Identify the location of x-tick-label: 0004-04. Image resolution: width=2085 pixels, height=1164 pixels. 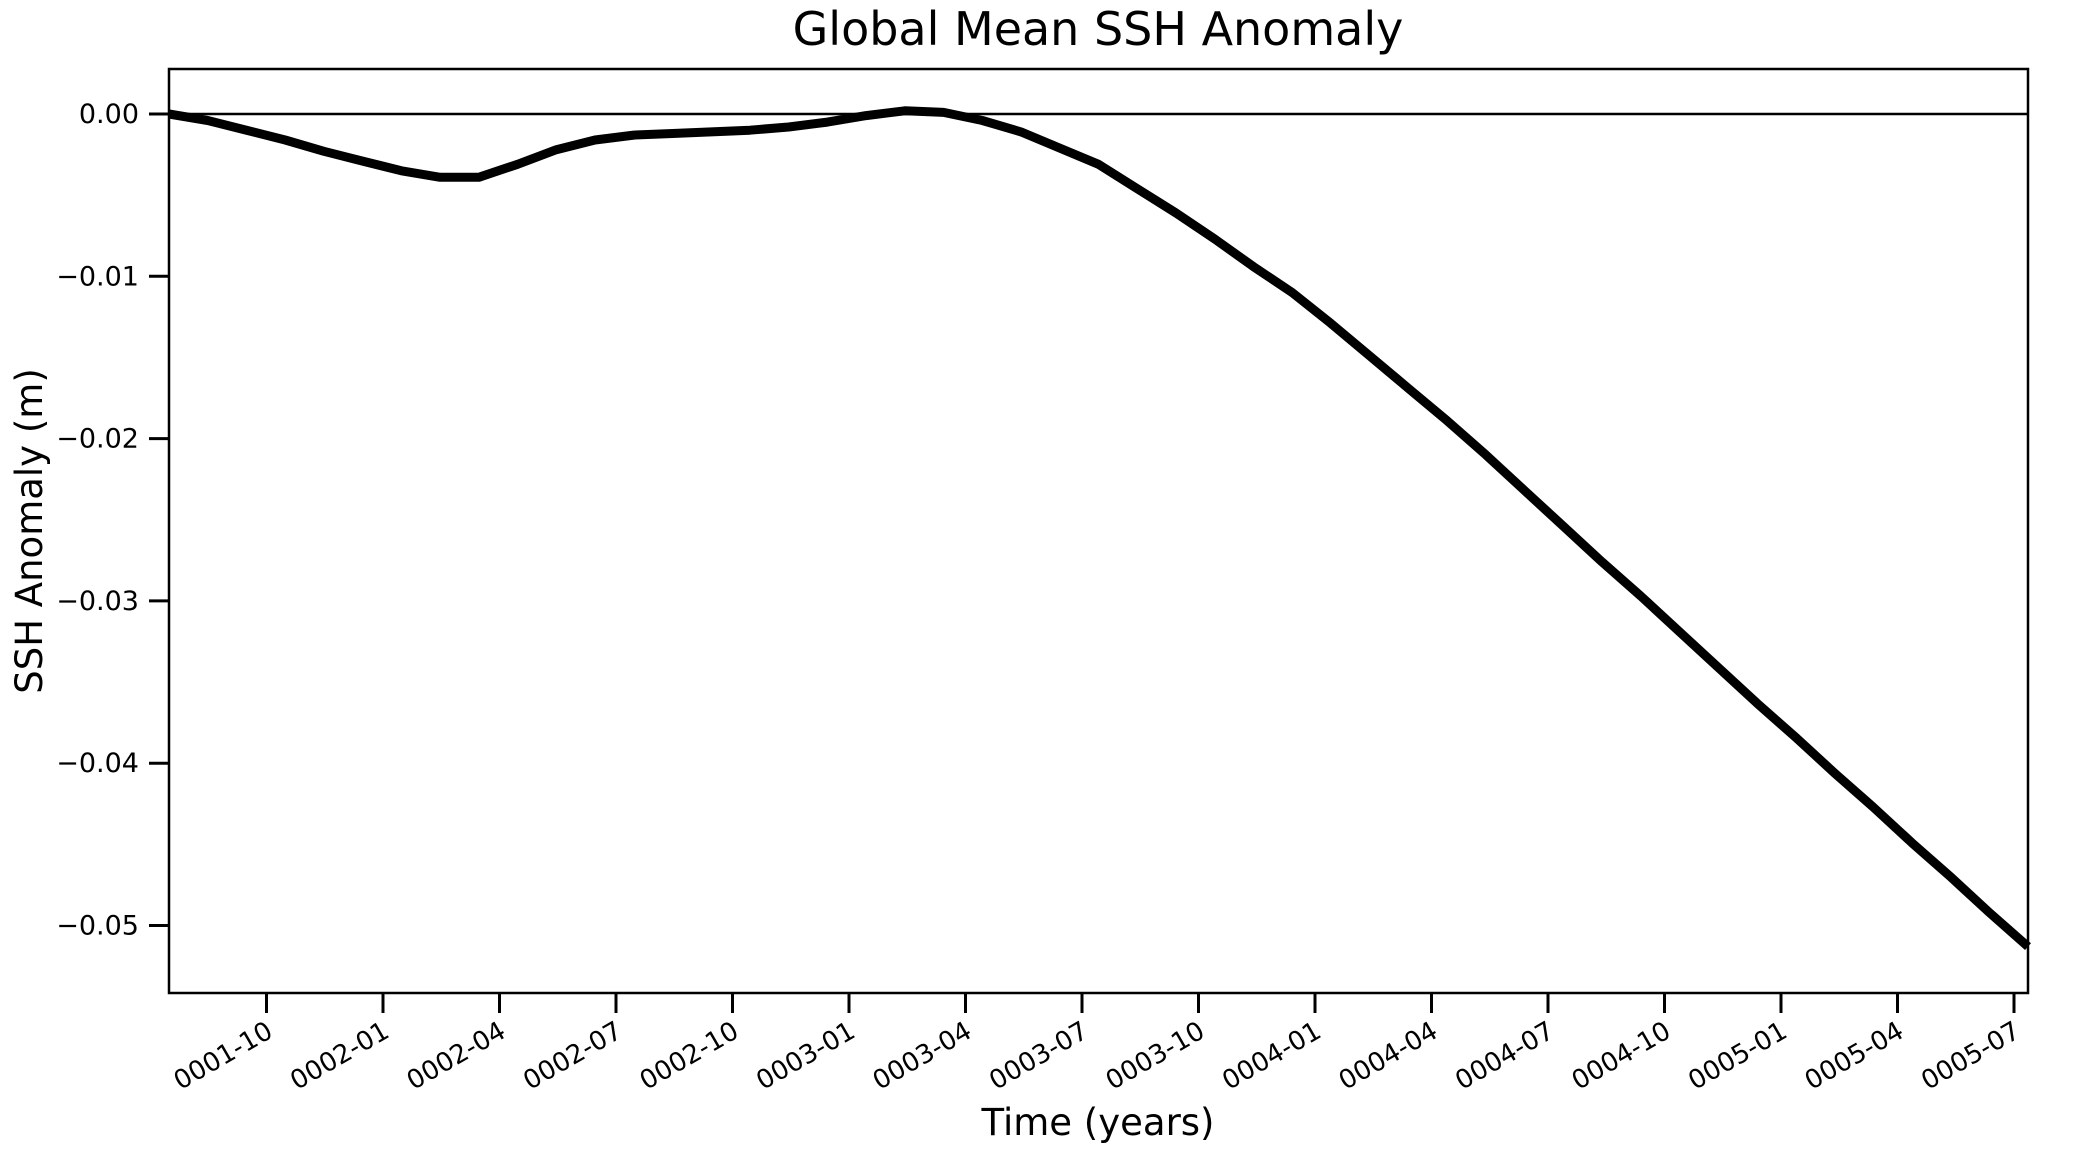
(1388, 1056).